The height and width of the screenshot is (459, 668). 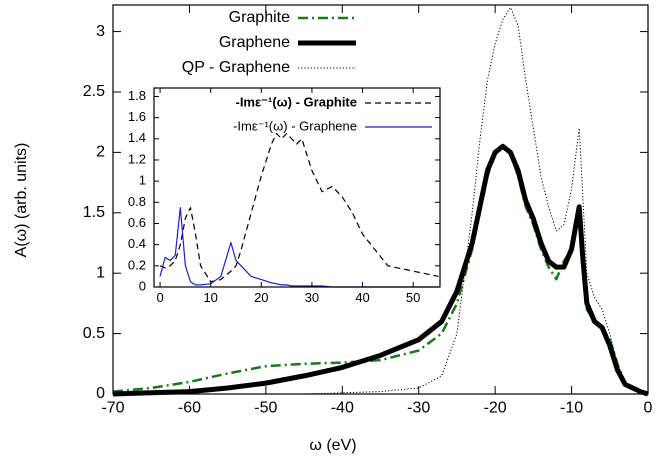 What do you see at coordinates (342, 408) in the screenshot?
I see `x-tick-label: -40` at bounding box center [342, 408].